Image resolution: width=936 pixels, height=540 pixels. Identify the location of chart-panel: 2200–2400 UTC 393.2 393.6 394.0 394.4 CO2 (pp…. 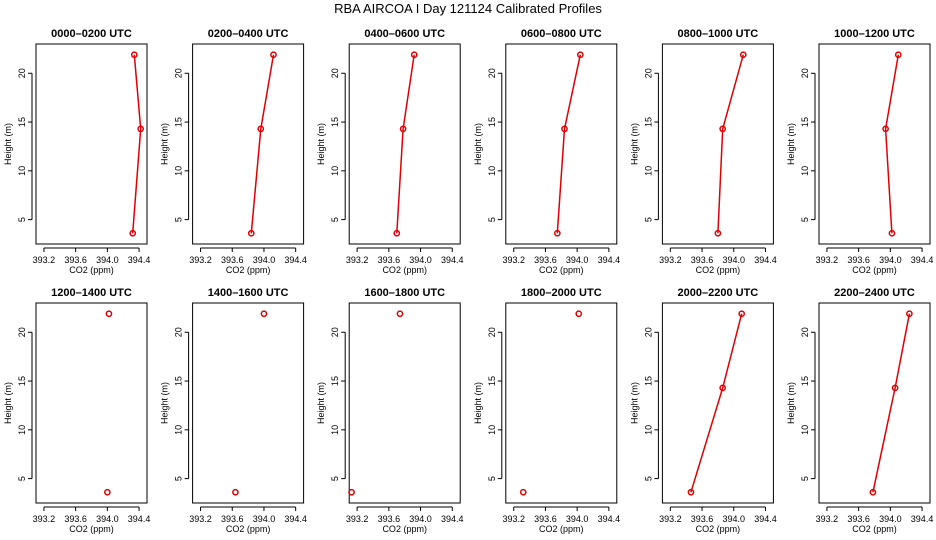
(859, 410).